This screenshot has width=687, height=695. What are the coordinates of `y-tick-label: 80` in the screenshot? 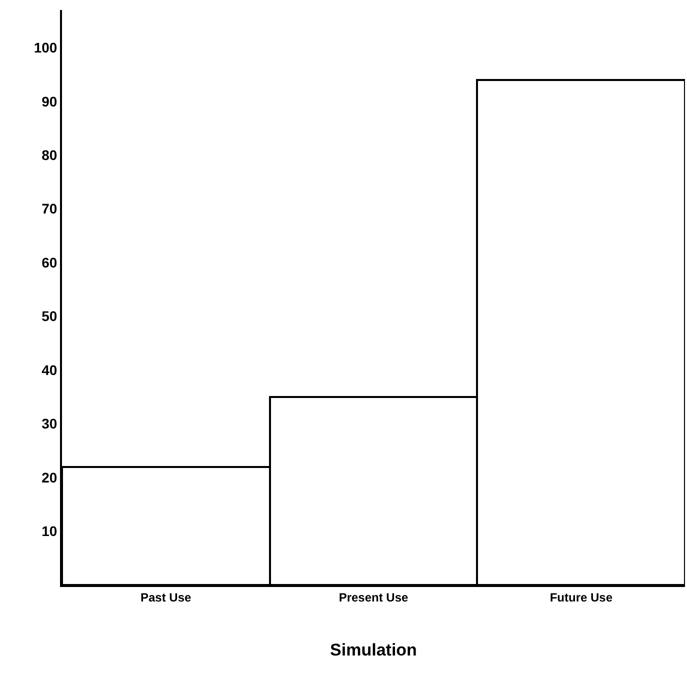 It's located at (50, 154).